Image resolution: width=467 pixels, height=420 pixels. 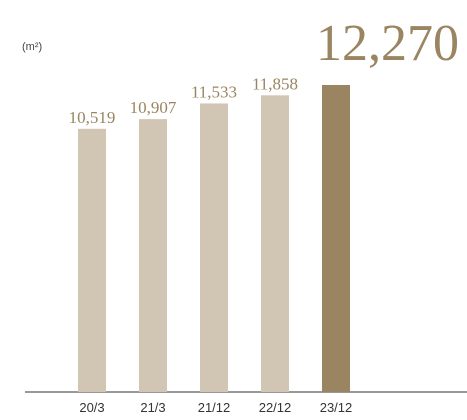 What do you see at coordinates (387, 43) in the screenshot?
I see `value-label-23-12: 12,270` at bounding box center [387, 43].